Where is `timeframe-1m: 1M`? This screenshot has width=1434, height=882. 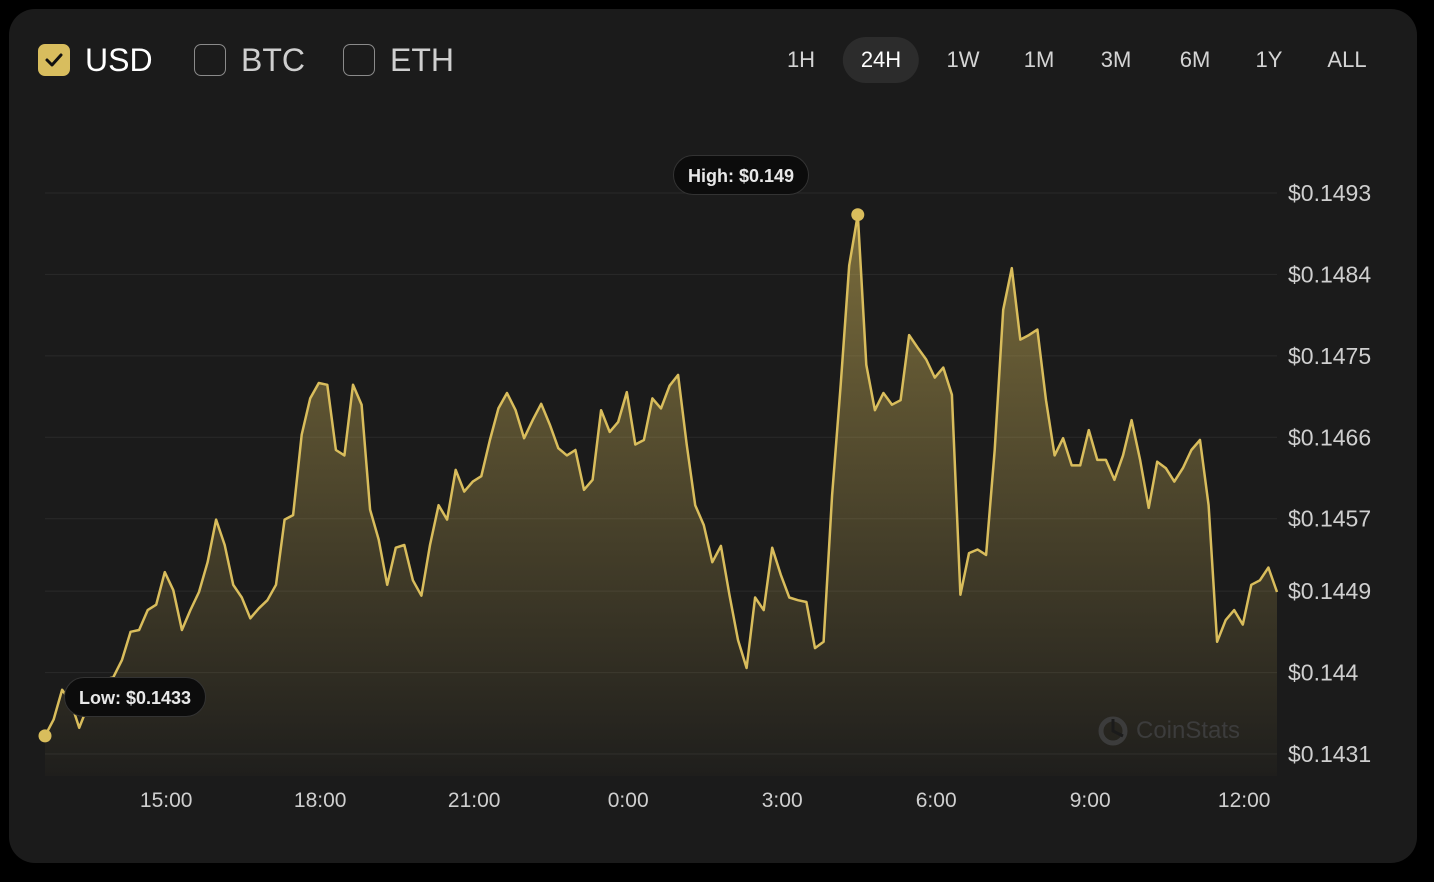 timeframe-1m: 1M is located at coordinates (1039, 59).